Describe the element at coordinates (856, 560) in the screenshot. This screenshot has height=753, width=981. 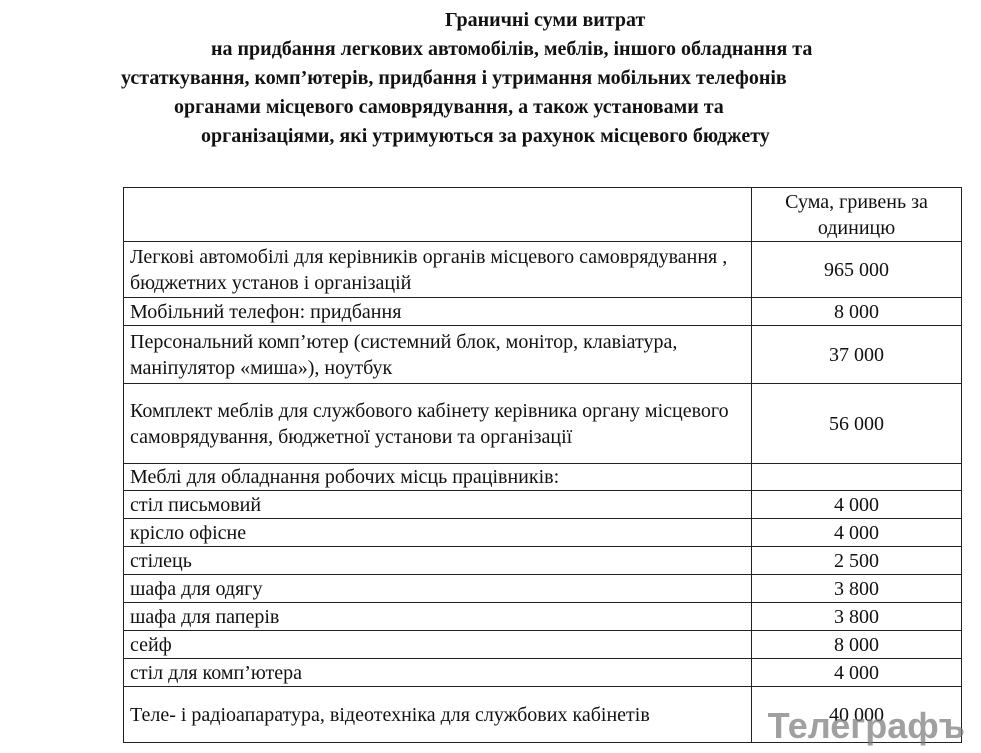
I see `amount-cell: 2 500` at that location.